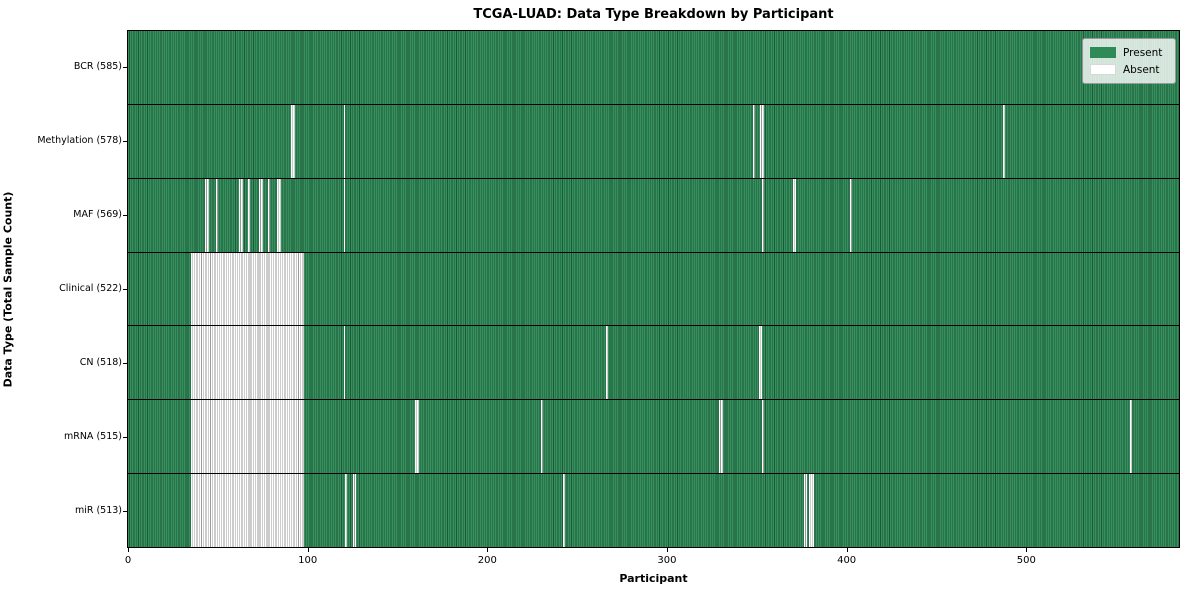  I want to click on presence-row-clinical, so click(653, 288).